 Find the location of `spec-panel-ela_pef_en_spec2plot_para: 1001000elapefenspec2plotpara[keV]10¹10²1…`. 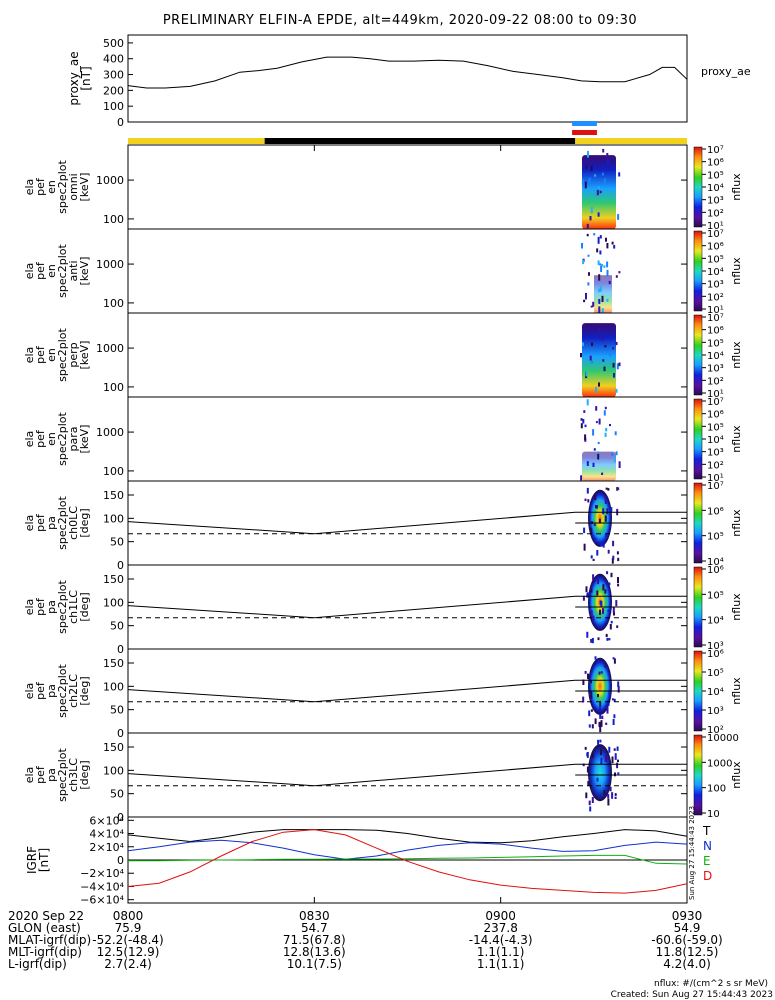

spec-panel-ela_pef_en_spec2plot_para: 1001000elapefenspec2plotpara[keV]10¹10²1… is located at coordinates (383, 440).